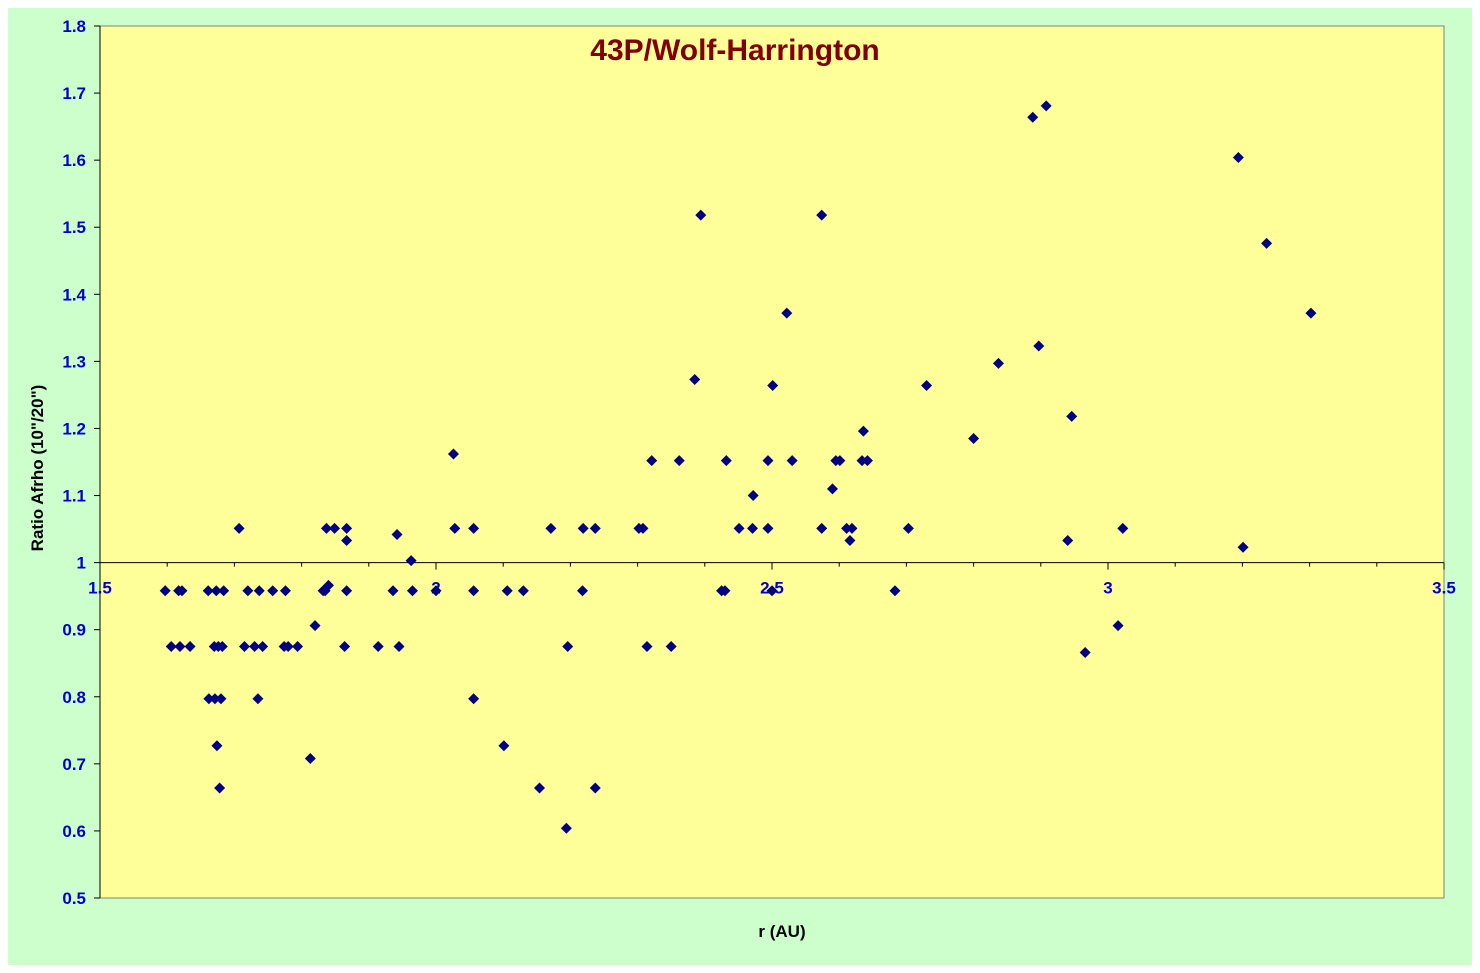 Image resolution: width=1480 pixels, height=973 pixels. Describe the element at coordinates (1107, 588) in the screenshot. I see `x-tick-label: 3` at that location.